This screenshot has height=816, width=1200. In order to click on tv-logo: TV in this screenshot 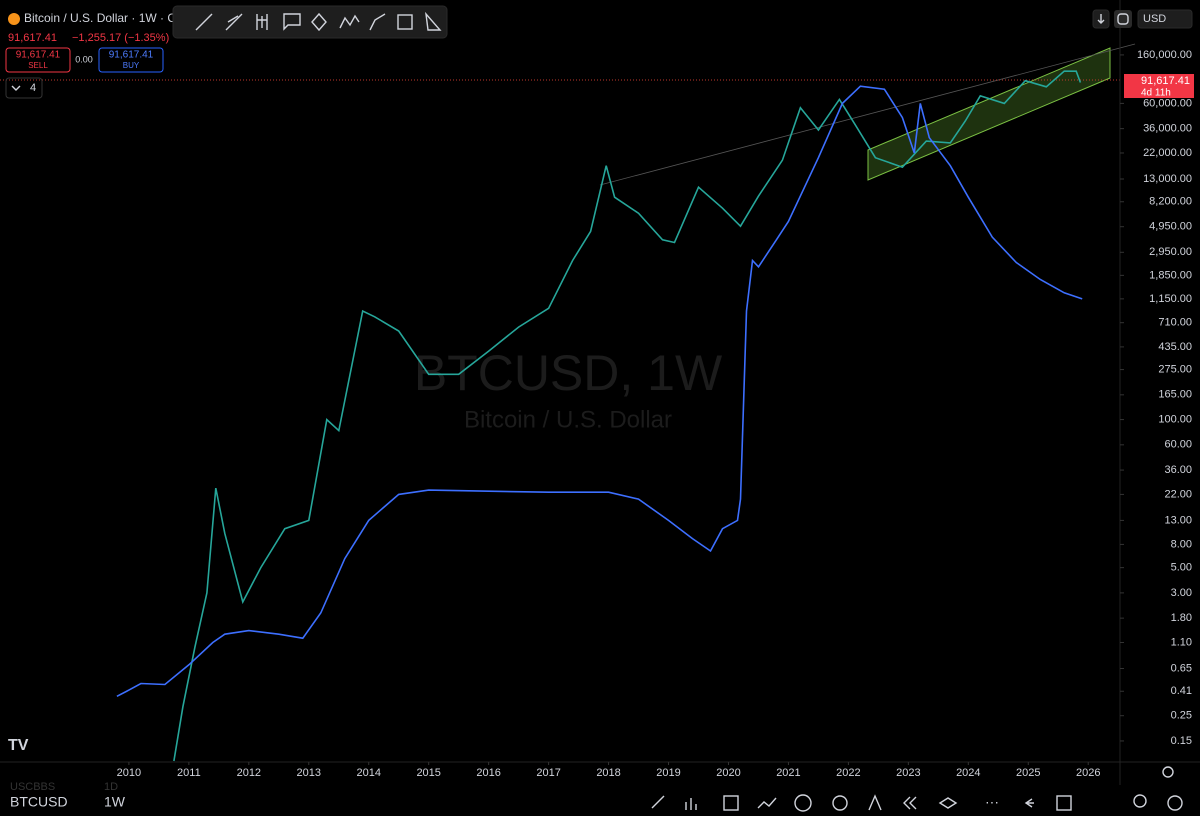, I will do `click(18, 745)`.